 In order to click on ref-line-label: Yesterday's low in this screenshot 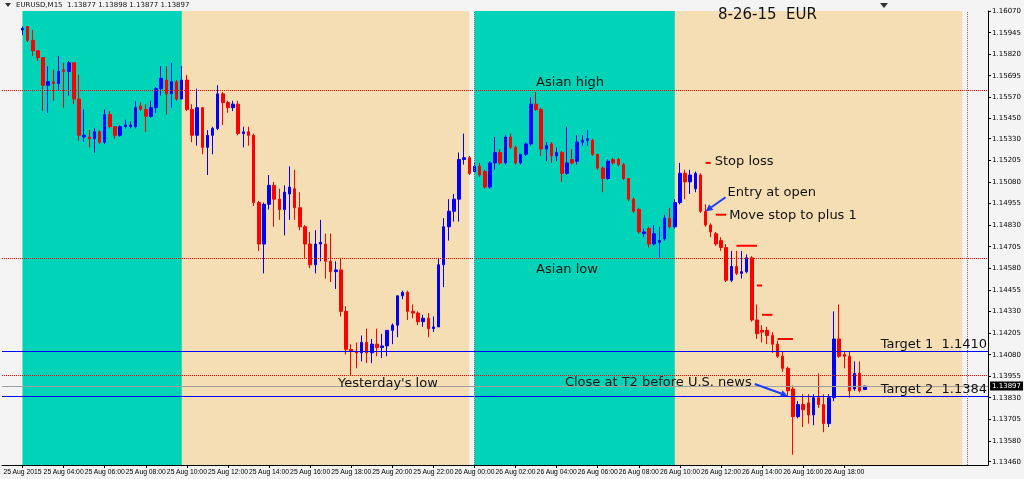, I will do `click(388, 383)`.